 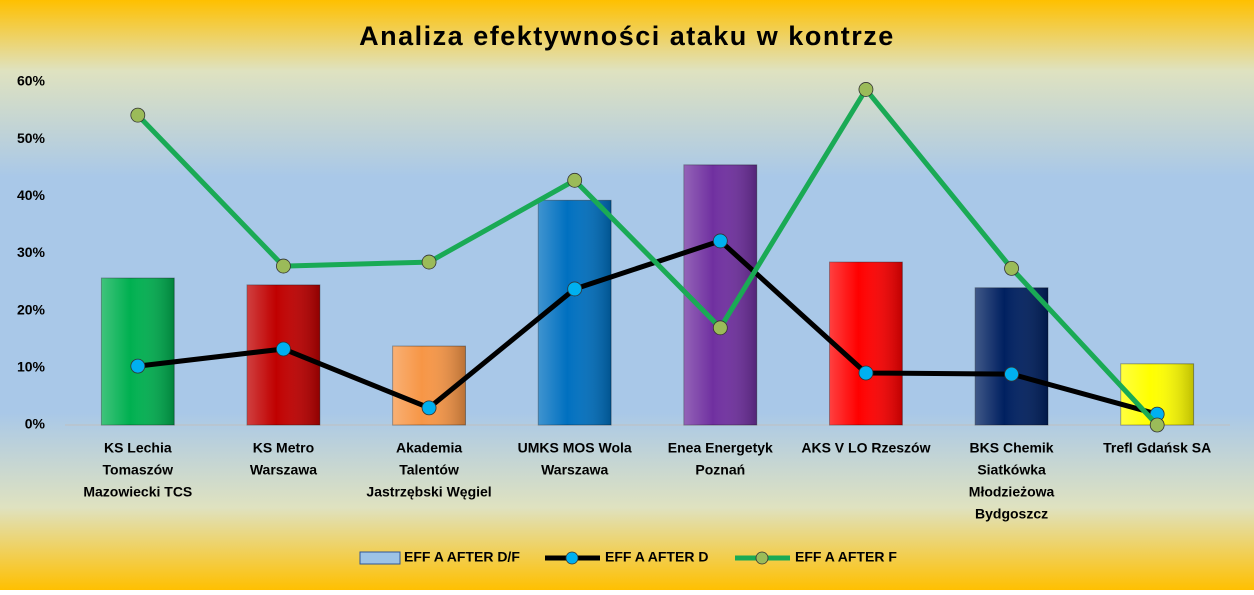 What do you see at coordinates (31, 367) in the screenshot?
I see `y-tick-label: 10%` at bounding box center [31, 367].